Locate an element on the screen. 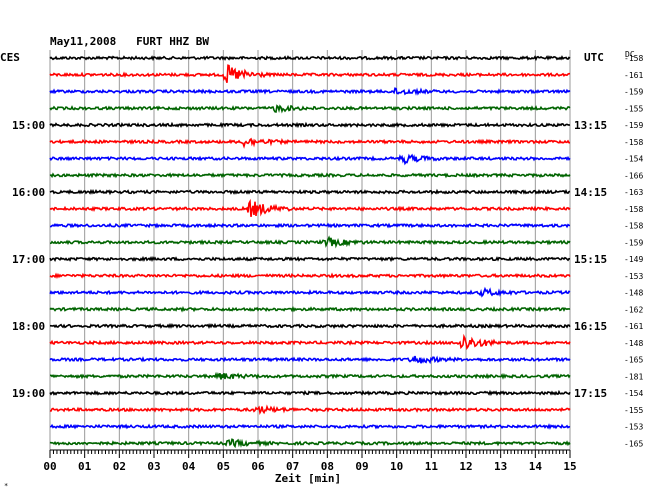 The image size is (650, 494). x-tick-label: 00 is located at coordinates (49, 466).